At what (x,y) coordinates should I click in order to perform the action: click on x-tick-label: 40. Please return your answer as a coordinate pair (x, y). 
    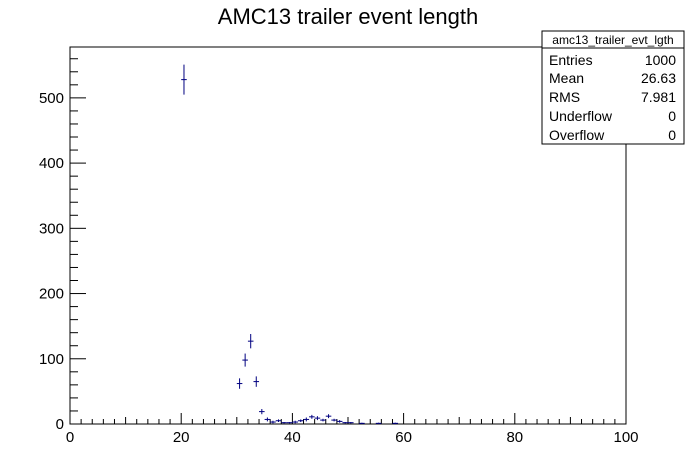
    Looking at the image, I should click on (292, 437).